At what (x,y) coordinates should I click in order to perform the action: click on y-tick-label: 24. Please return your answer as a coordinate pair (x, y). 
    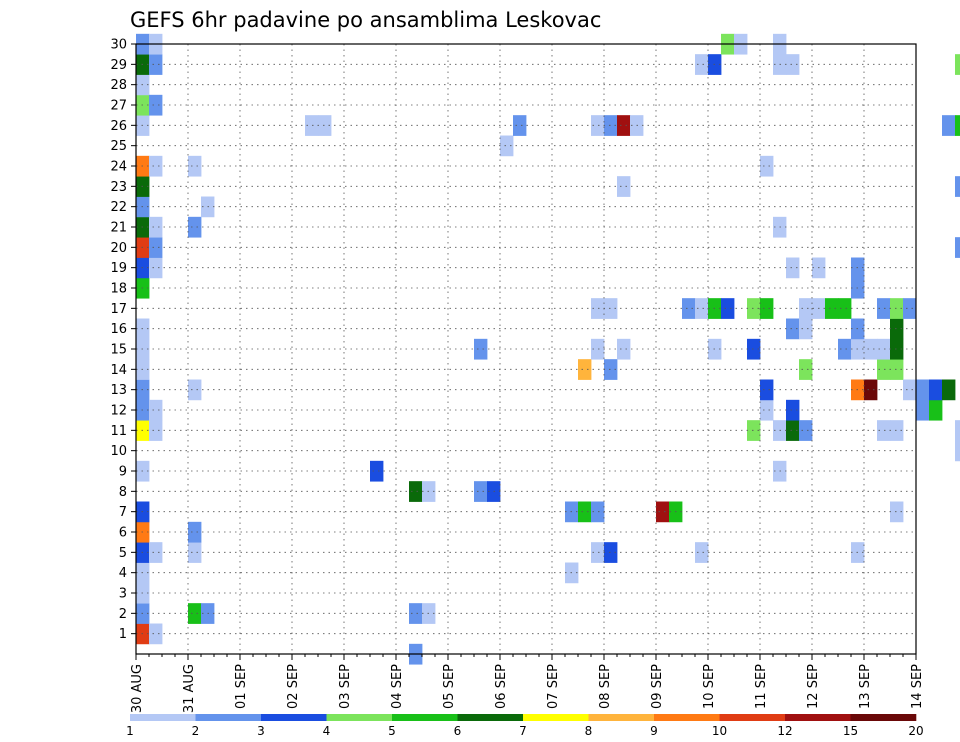
    Looking at the image, I should click on (118, 167).